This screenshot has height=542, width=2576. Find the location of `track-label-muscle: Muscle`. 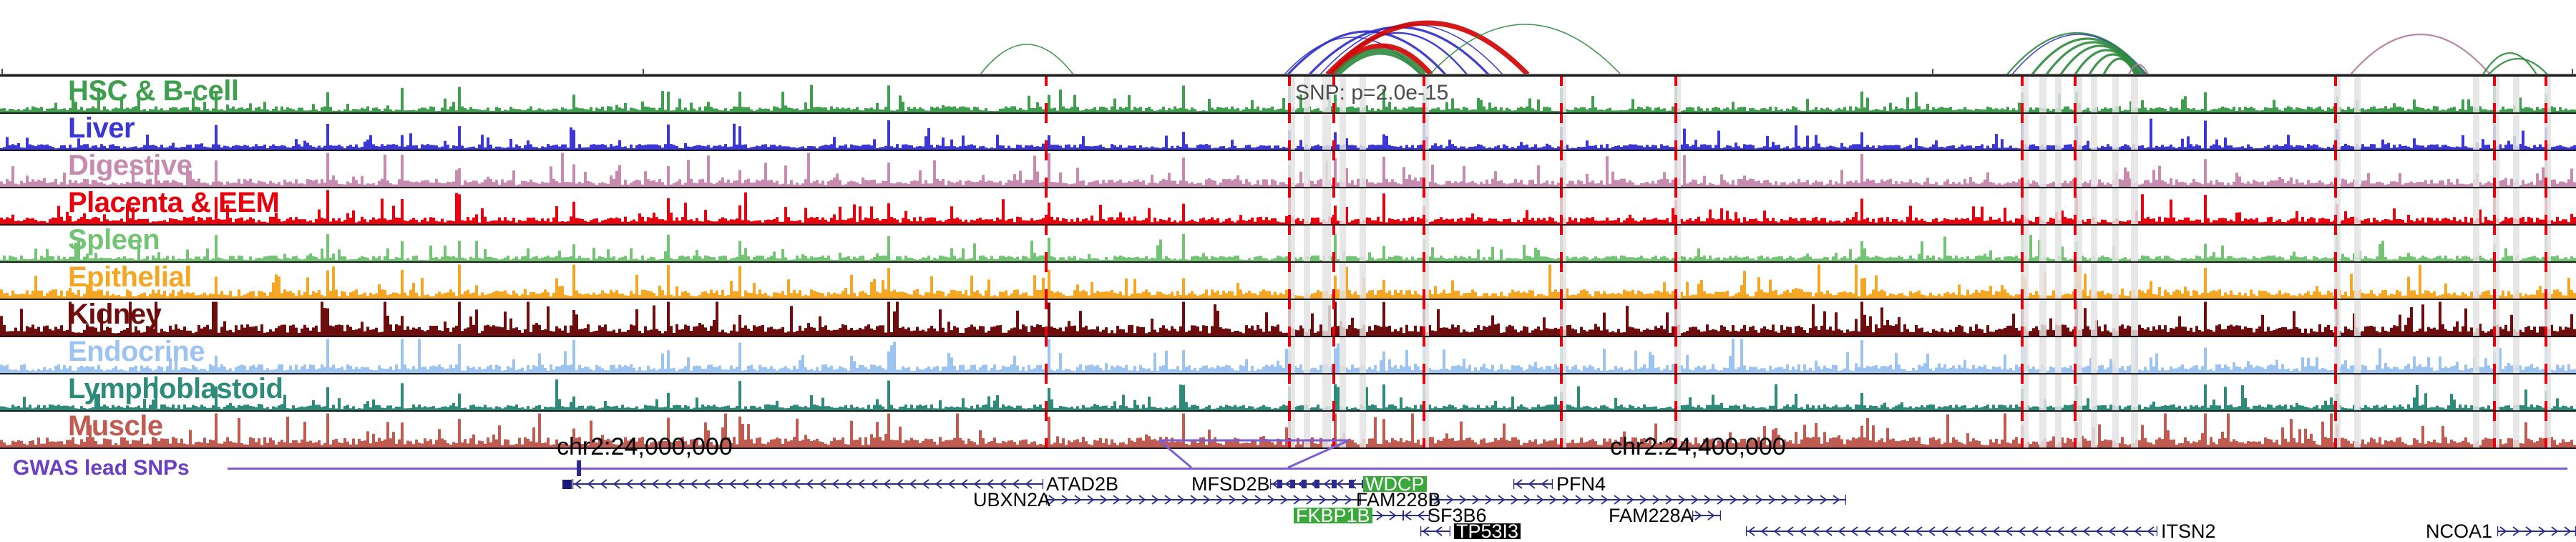

track-label-muscle: Muscle is located at coordinates (115, 427).